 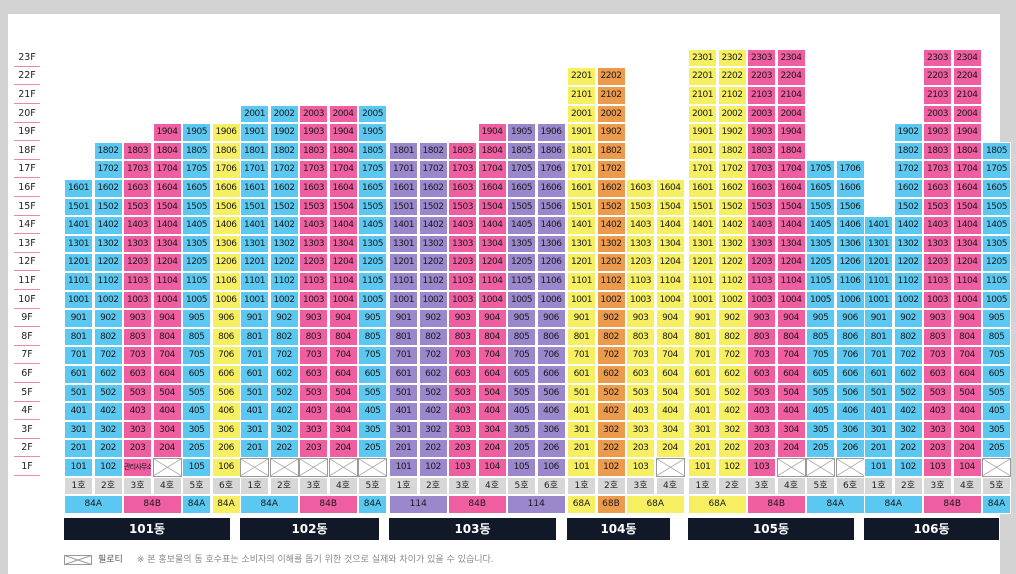 I want to click on unit-cell: 1102, so click(x=284, y=281).